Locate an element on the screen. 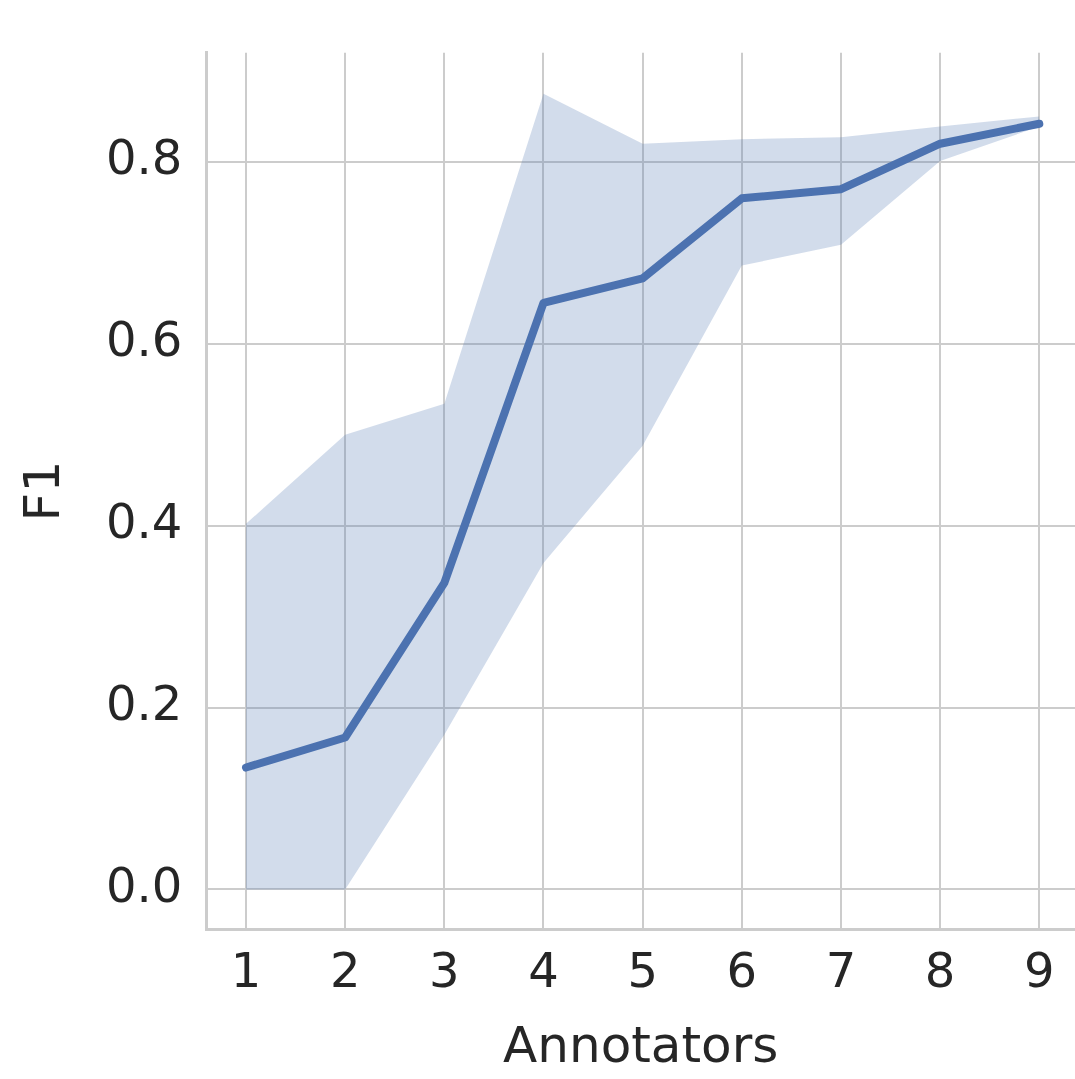  x-tick-label: 2 is located at coordinates (345, 969).